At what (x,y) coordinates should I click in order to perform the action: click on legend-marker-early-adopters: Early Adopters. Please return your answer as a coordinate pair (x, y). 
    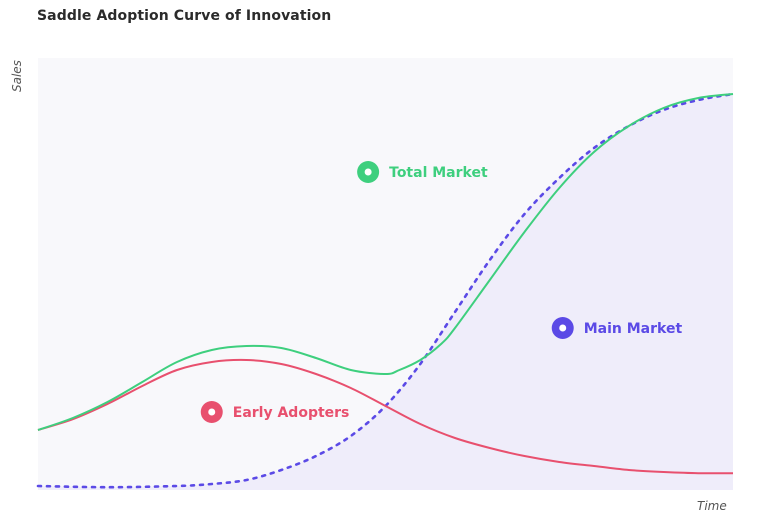
    Looking at the image, I should click on (275, 412).